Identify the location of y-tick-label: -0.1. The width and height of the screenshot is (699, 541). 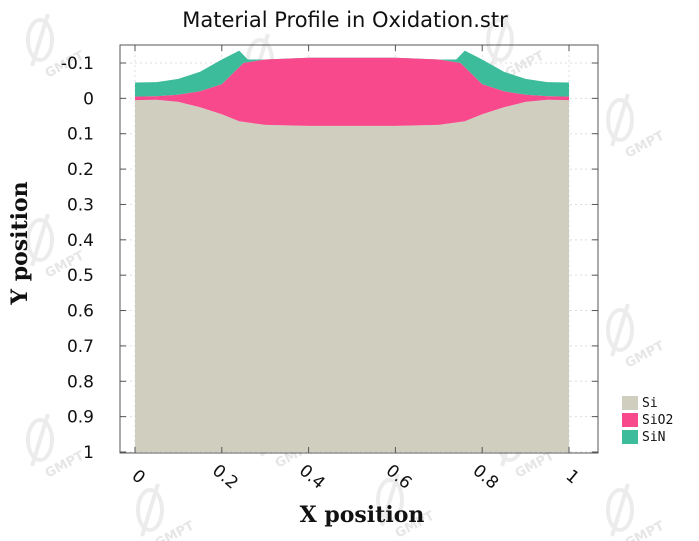
(77, 64).